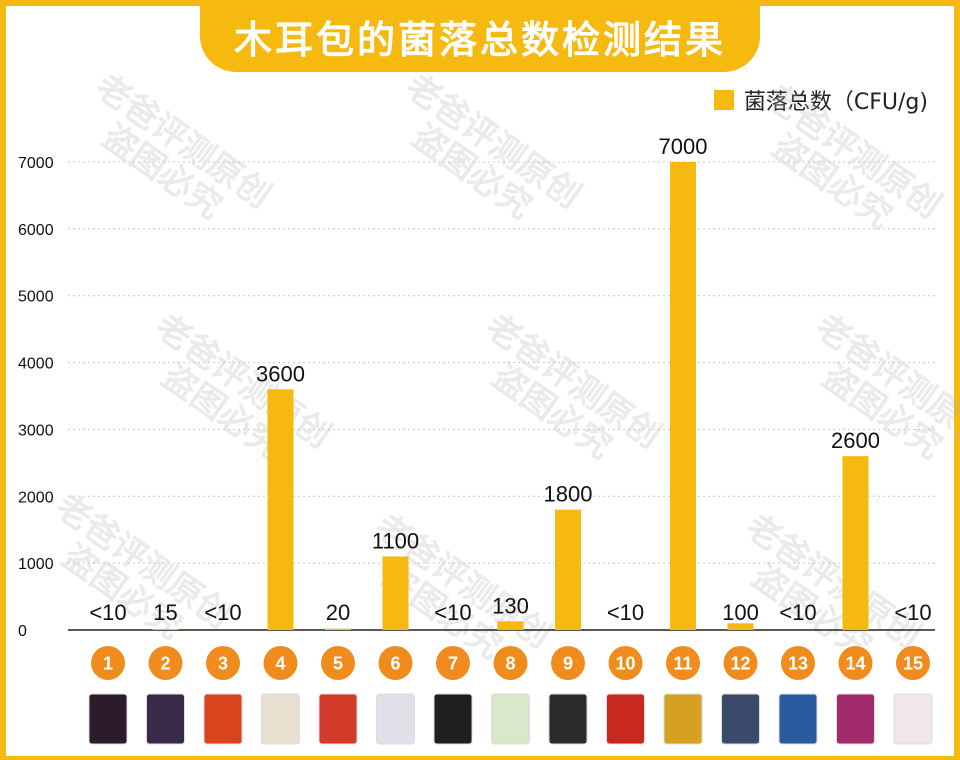 Image resolution: width=960 pixels, height=760 pixels. I want to click on category-label-3: 3, so click(223, 664).